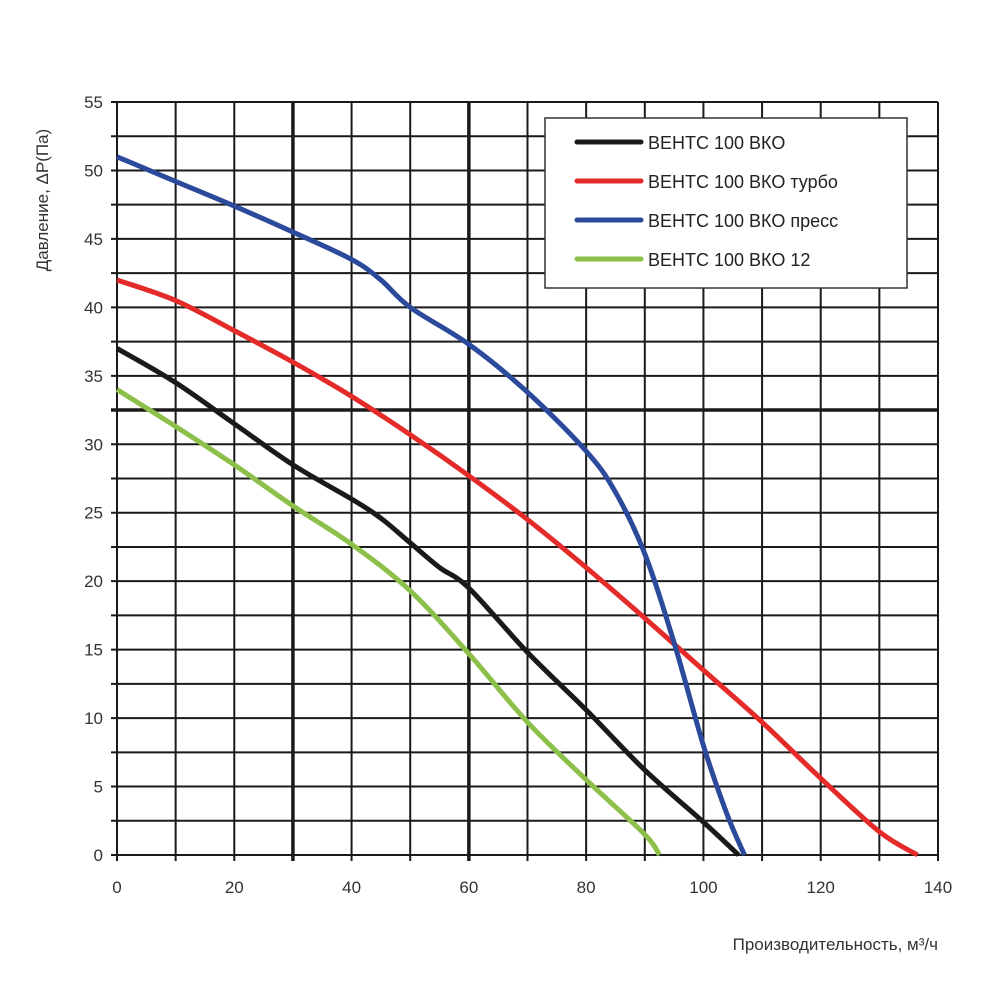 Image resolution: width=1000 pixels, height=1000 pixels. Describe the element at coordinates (93, 479) in the screenshot. I see `y-tick-labels: 0 5 10 15 20 25 30 35 40 45 50 55` at that location.